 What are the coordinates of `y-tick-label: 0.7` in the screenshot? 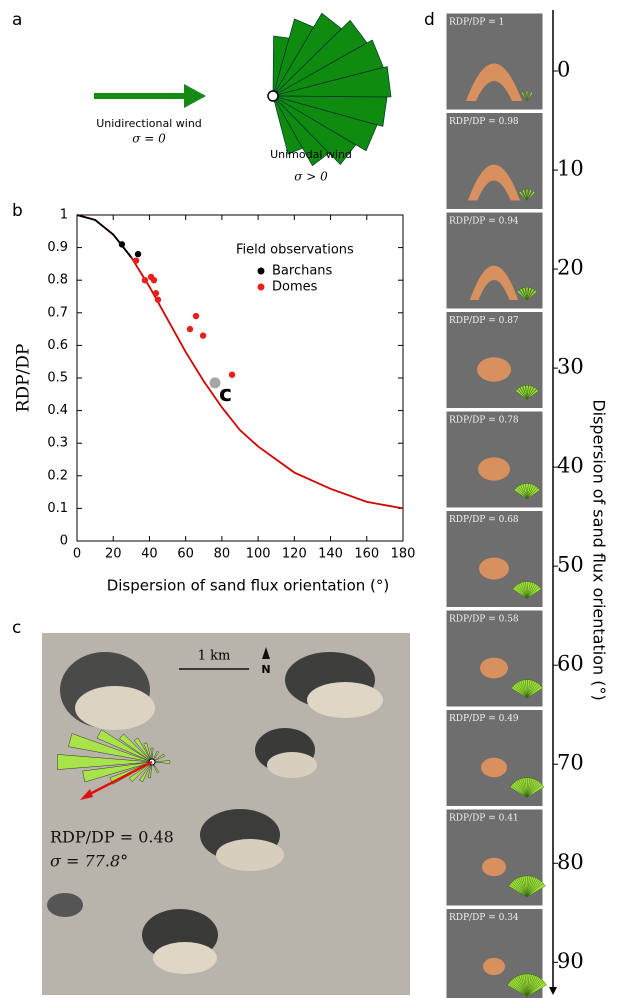 It's located at (57, 312).